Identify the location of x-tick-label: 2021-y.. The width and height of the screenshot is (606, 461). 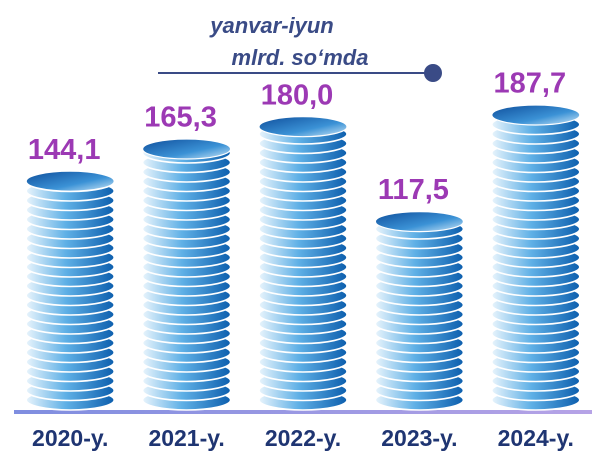
(186, 438).